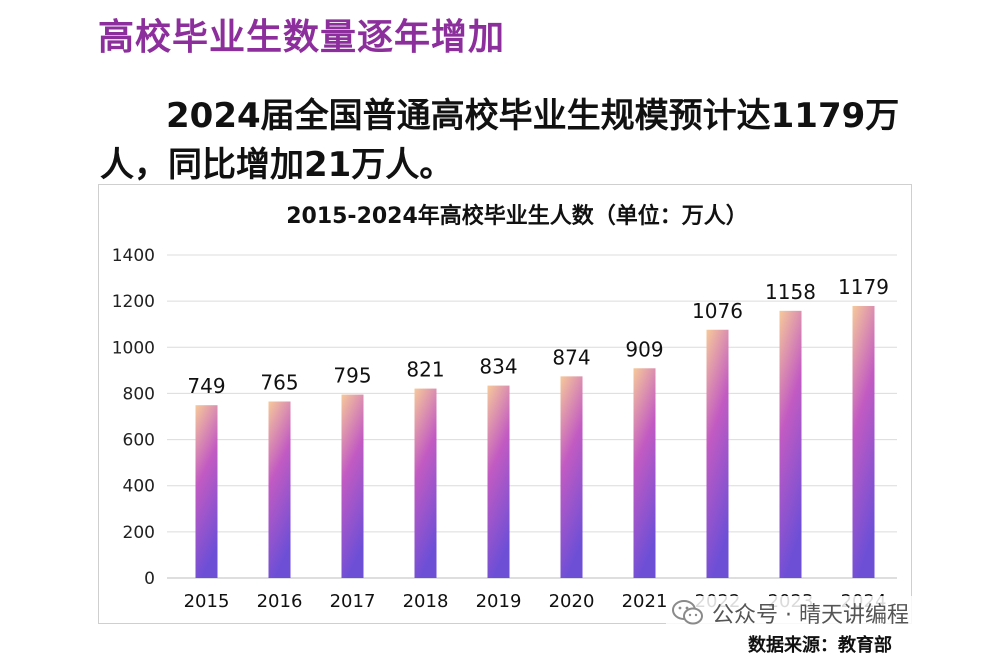 This screenshot has height=657, width=1000. What do you see at coordinates (498, 481) in the screenshot?
I see `bar-2019` at bounding box center [498, 481].